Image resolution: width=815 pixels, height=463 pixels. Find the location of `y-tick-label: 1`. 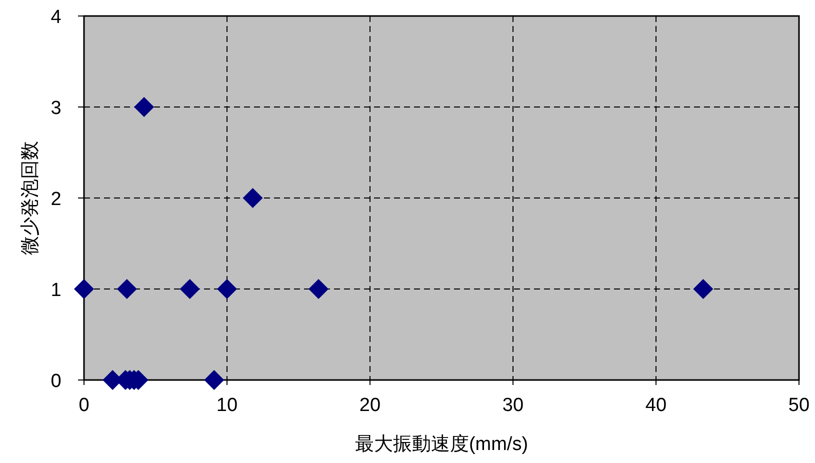

y-tick-label: 1 is located at coordinates (56, 290).